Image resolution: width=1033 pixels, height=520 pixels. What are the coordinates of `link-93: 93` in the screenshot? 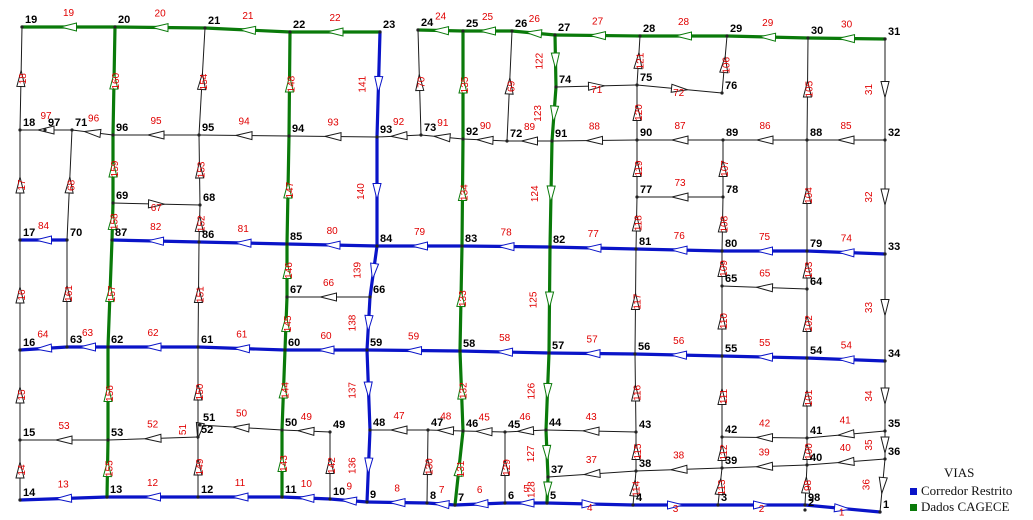 It's located at (333, 130).